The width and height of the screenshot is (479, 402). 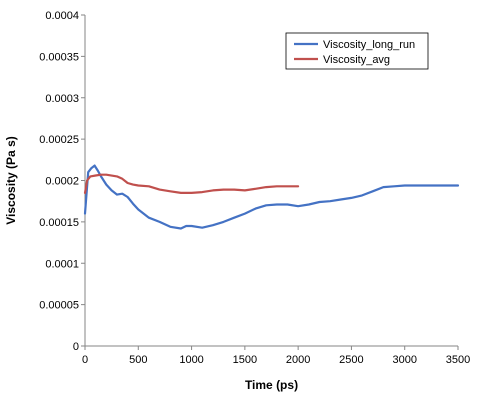 I want to click on x-tick-label: 1500, so click(x=245, y=360).